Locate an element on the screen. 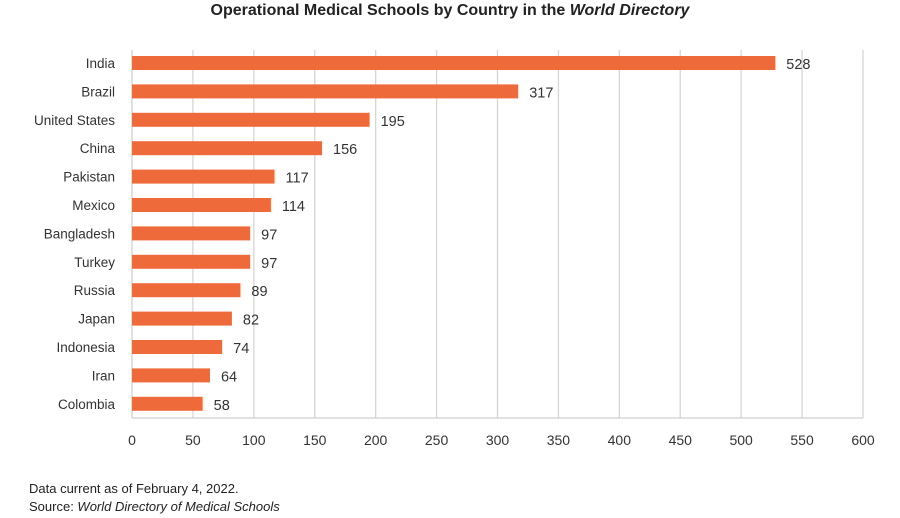 This screenshot has width=900, height=518. data-label: 82 is located at coordinates (251, 321).